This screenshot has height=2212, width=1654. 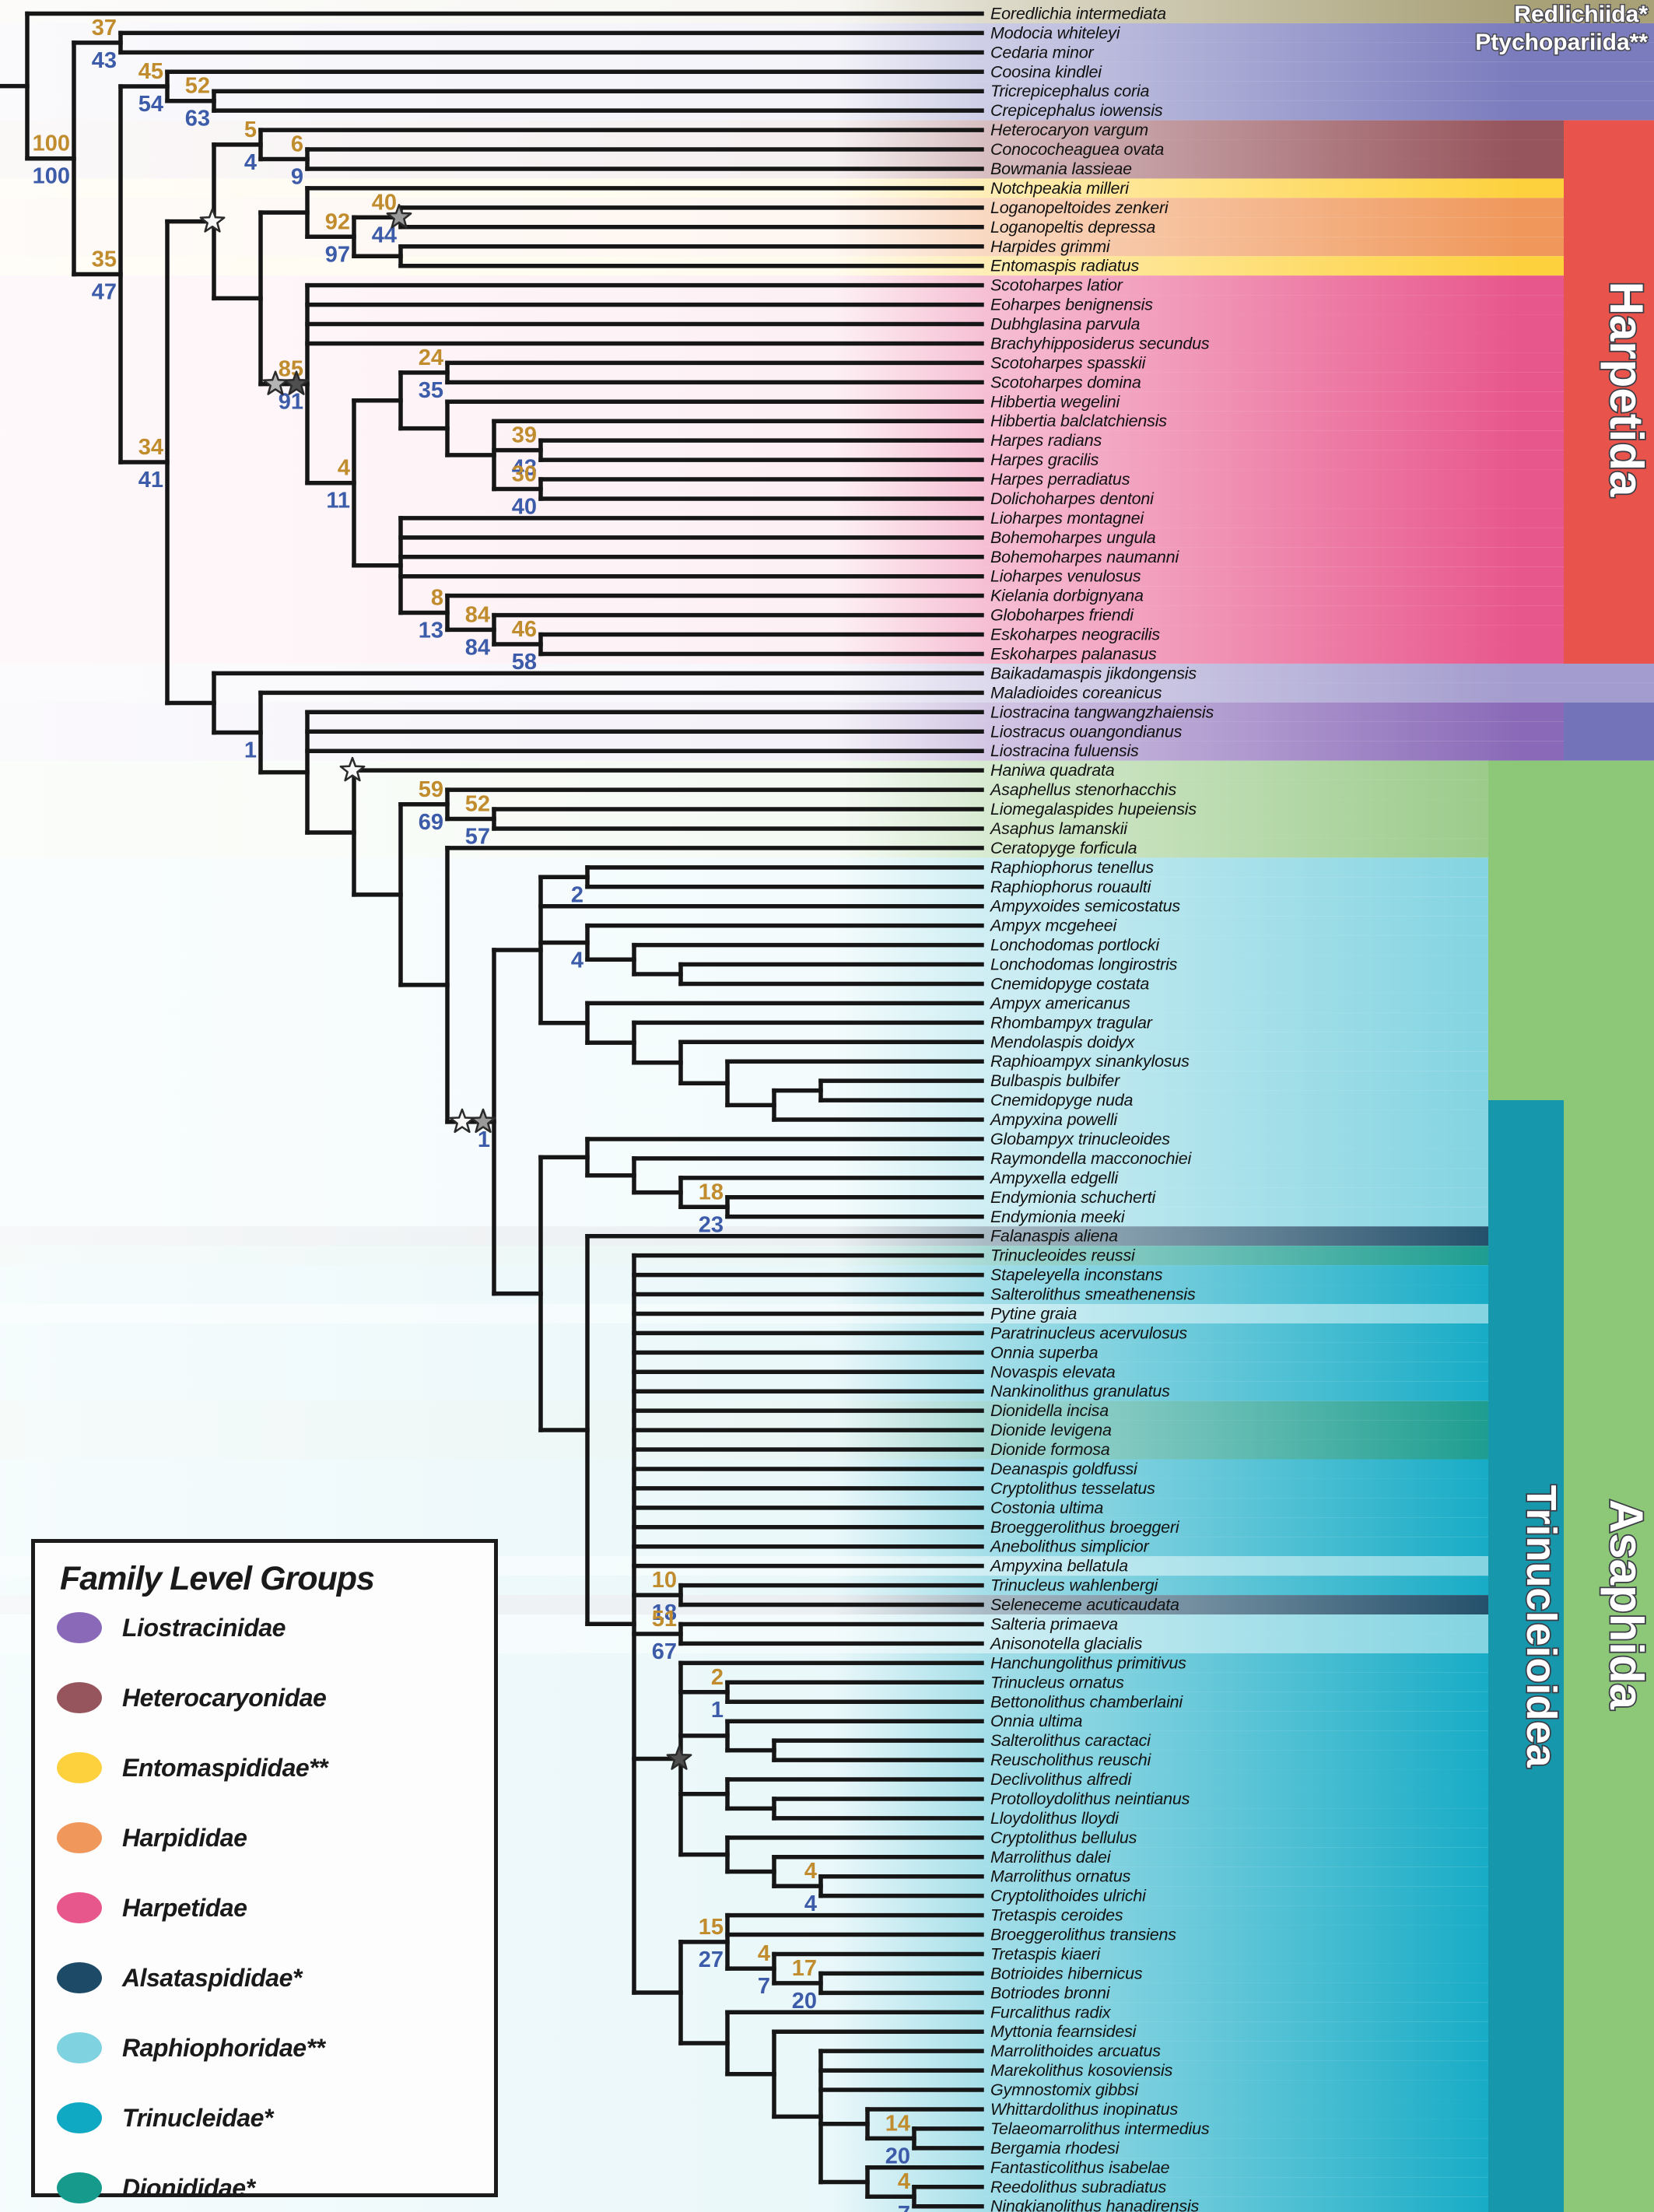 What do you see at coordinates (431, 391) in the screenshot?
I see `support-value-blue: 35` at bounding box center [431, 391].